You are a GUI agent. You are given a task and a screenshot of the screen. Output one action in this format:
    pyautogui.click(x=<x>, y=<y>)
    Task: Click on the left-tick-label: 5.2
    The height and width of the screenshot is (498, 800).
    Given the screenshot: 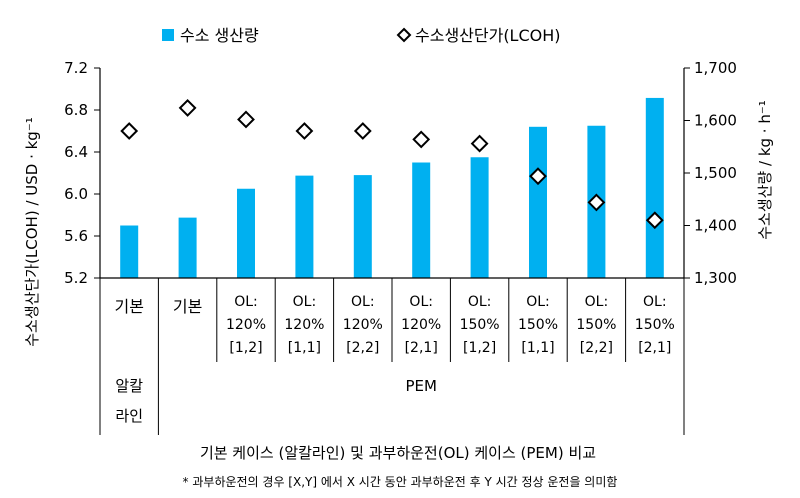 What is the action you would take?
    pyautogui.click(x=76, y=278)
    